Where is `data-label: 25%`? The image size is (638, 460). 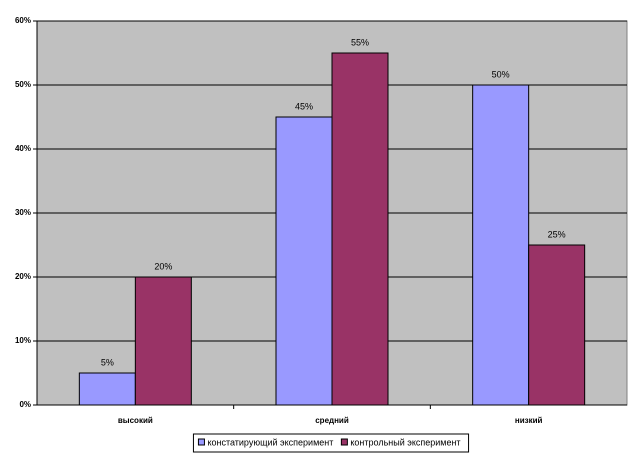 data-label: 25% is located at coordinates (557, 234).